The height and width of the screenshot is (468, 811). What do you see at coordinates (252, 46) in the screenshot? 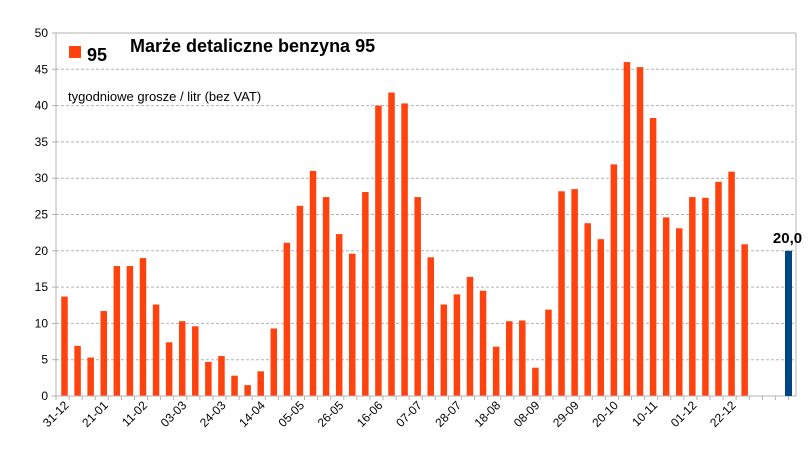
I see `chart-title: Marże detaliczne benzyna 95` at bounding box center [252, 46].